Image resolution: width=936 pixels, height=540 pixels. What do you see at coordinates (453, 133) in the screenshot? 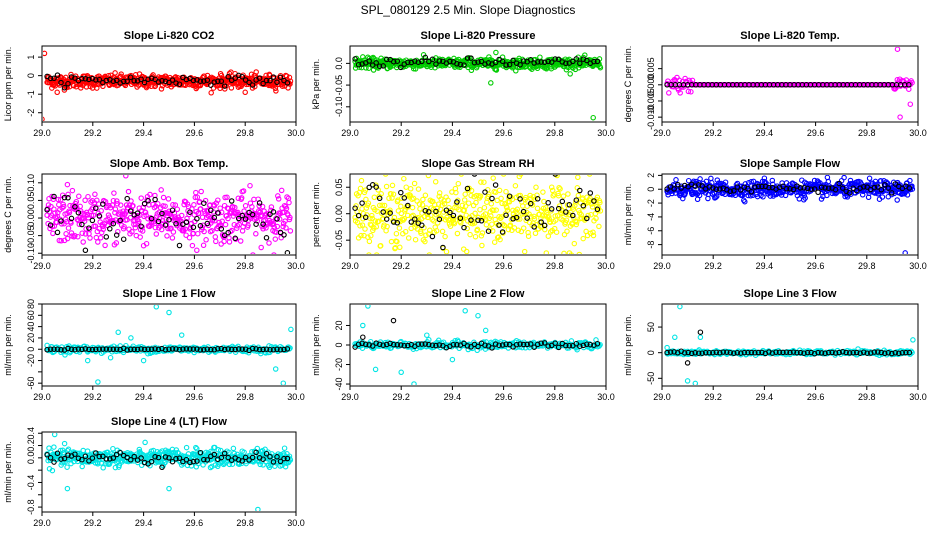
I see `x-tick-label: 29.4` at bounding box center [453, 133].